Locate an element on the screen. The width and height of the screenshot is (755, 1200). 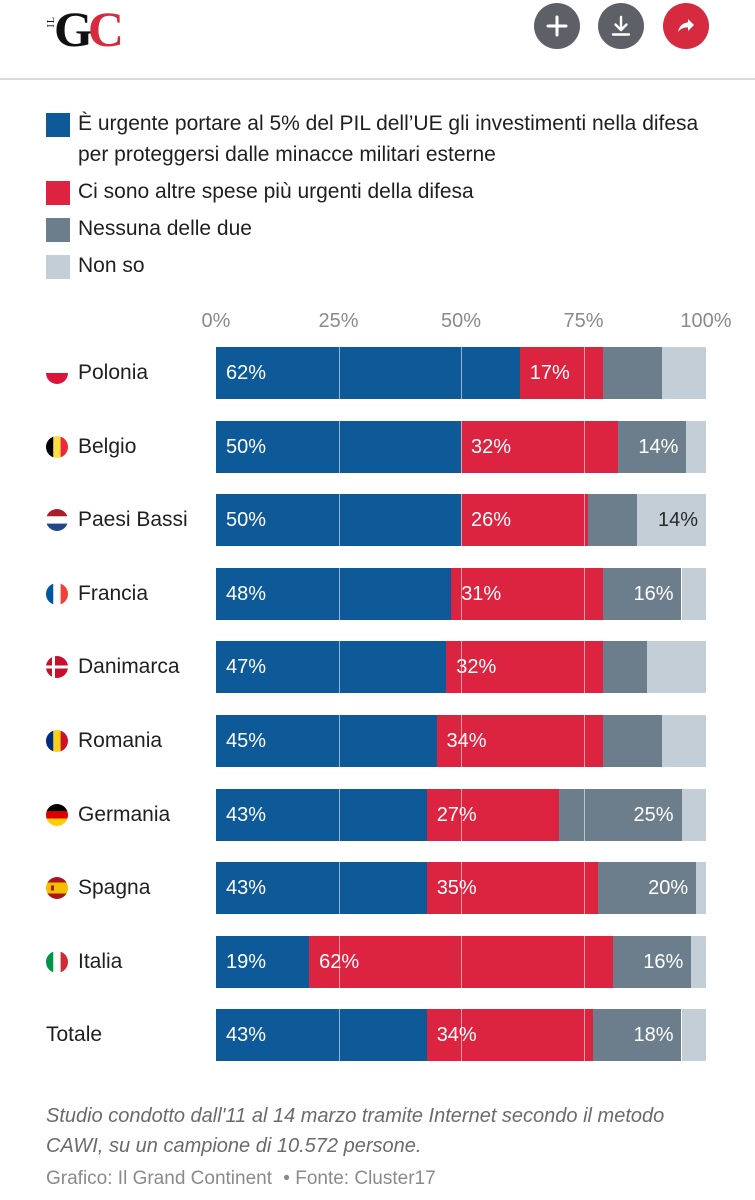
category-text: Paesi Bassi is located at coordinates (133, 520).